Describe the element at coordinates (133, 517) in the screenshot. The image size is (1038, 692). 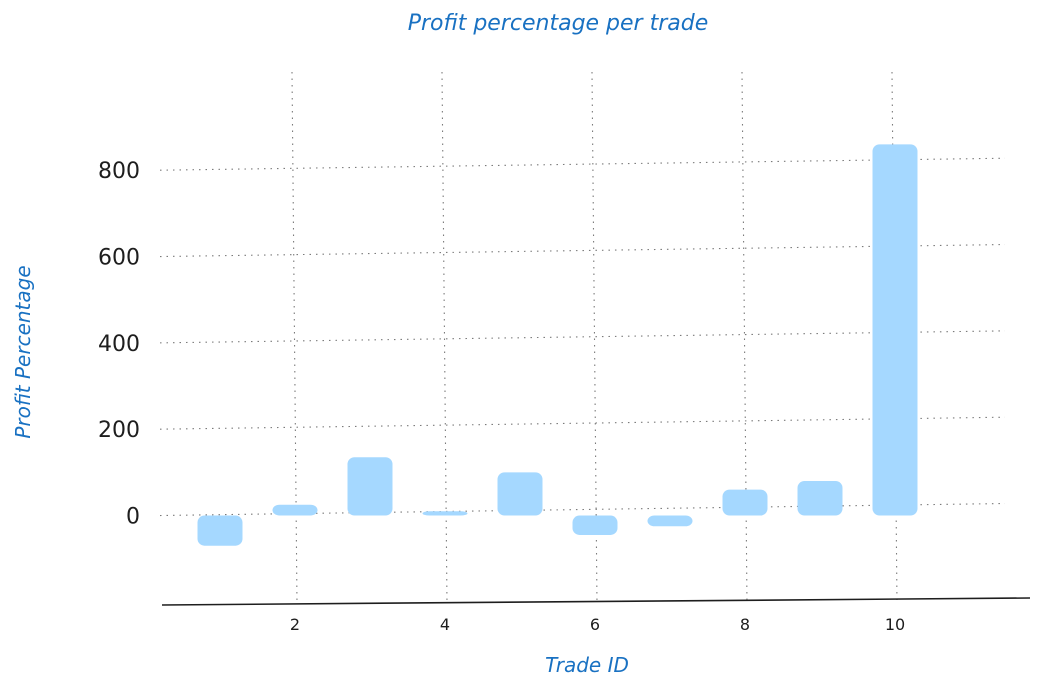
I see `y-tick-label-0: 0` at that location.